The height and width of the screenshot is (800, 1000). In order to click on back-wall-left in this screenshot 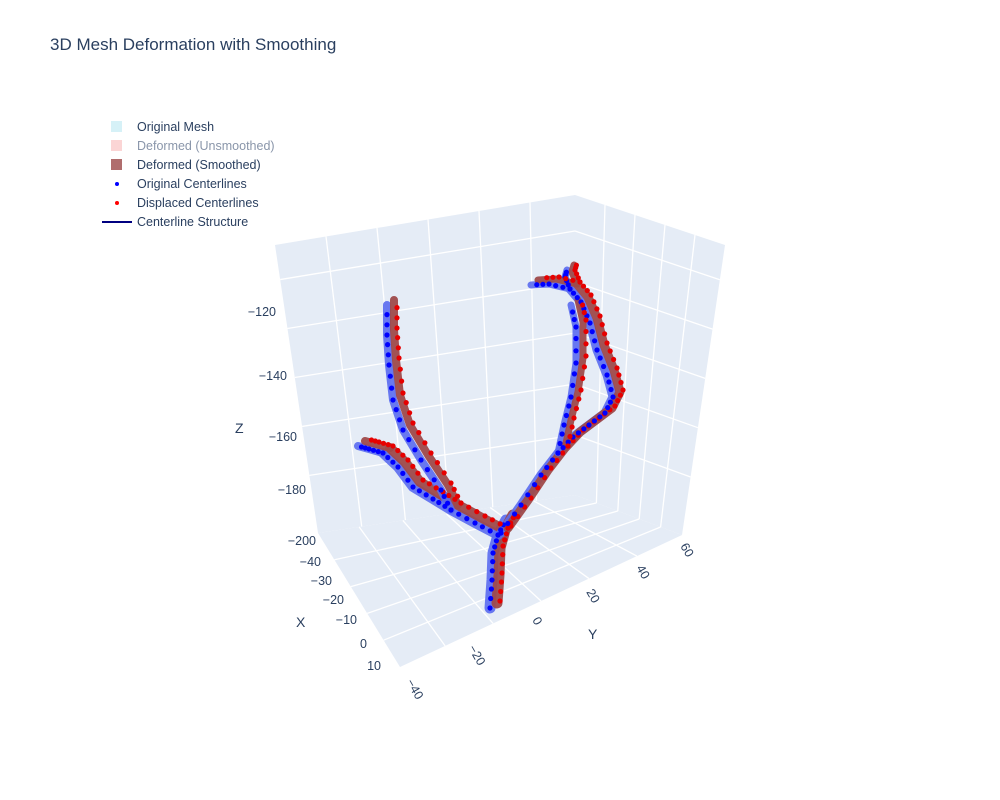, I will do `click(425, 364)`.